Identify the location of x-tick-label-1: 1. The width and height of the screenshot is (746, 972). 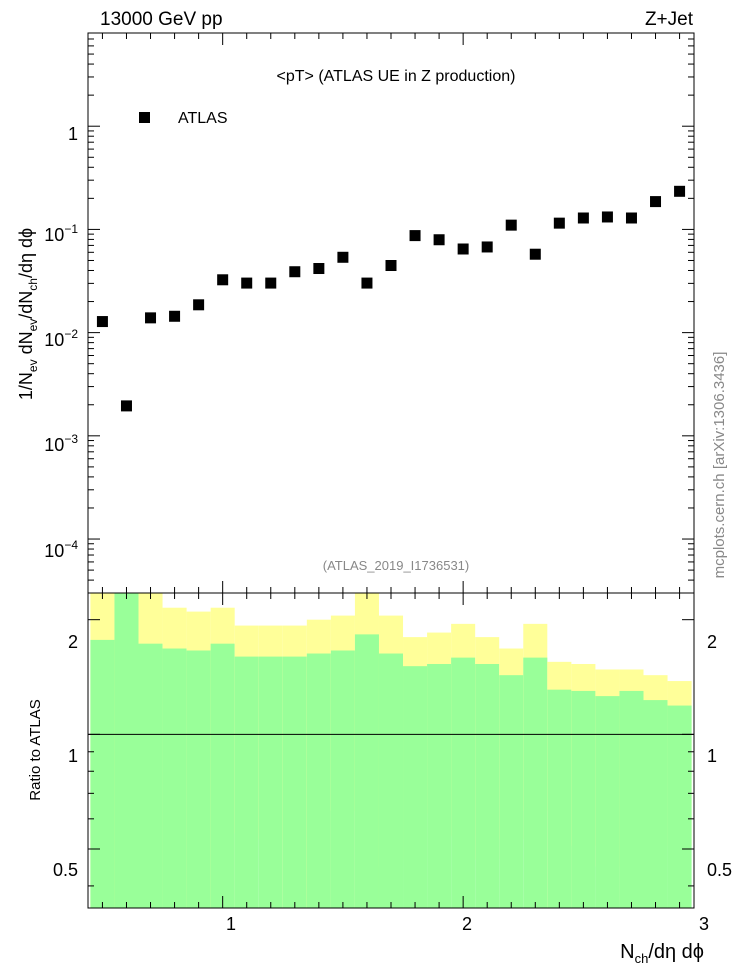
(231, 924).